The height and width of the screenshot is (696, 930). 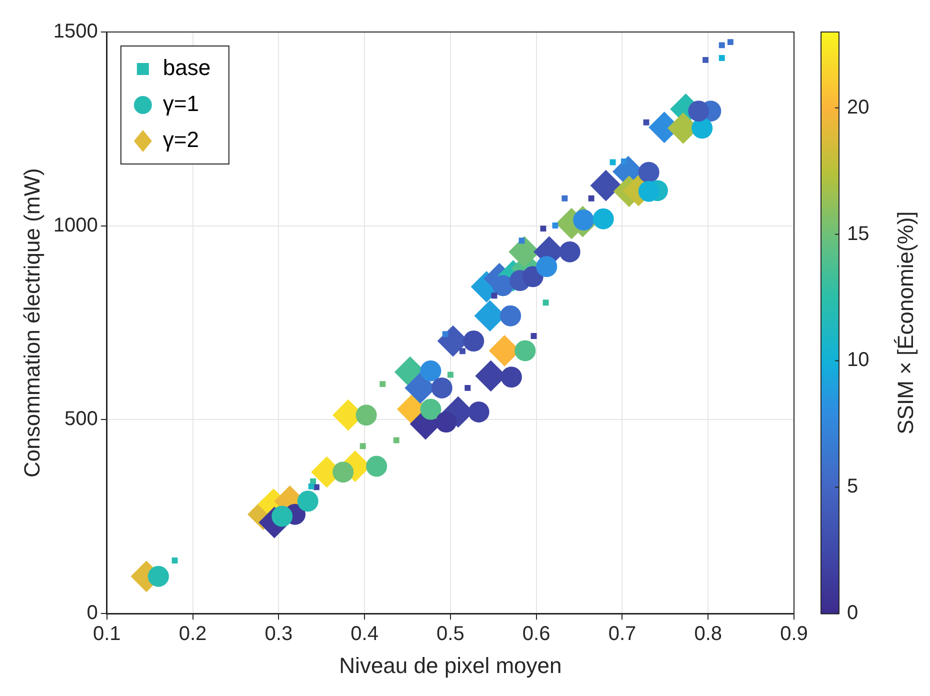 What do you see at coordinates (75, 225) in the screenshot?
I see `y-tick-label: 1000` at bounding box center [75, 225].